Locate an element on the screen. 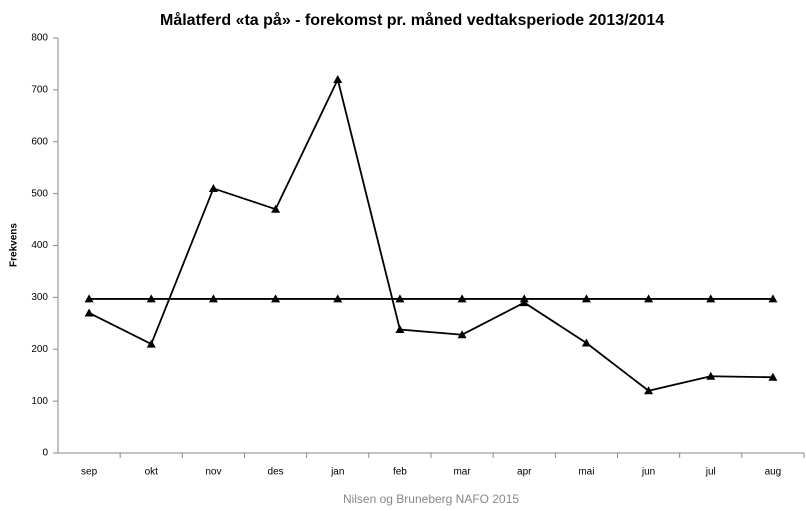 The height and width of the screenshot is (511, 806). y-tick-label: 800 is located at coordinates (39, 38).